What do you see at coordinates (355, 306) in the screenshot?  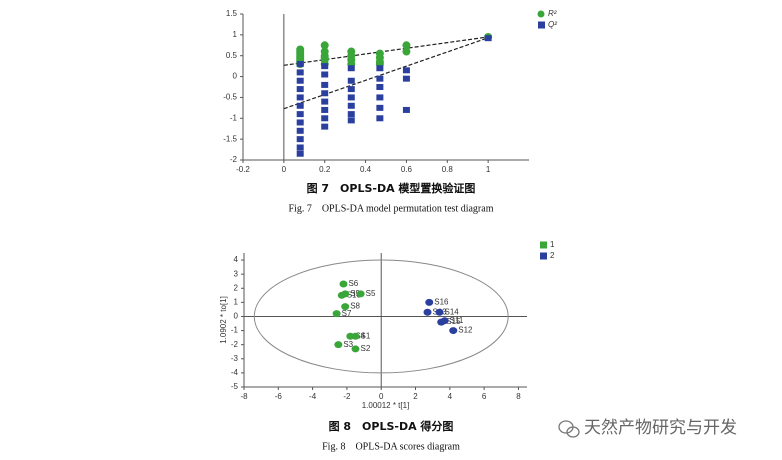 I see `point-label: S8` at bounding box center [355, 306].